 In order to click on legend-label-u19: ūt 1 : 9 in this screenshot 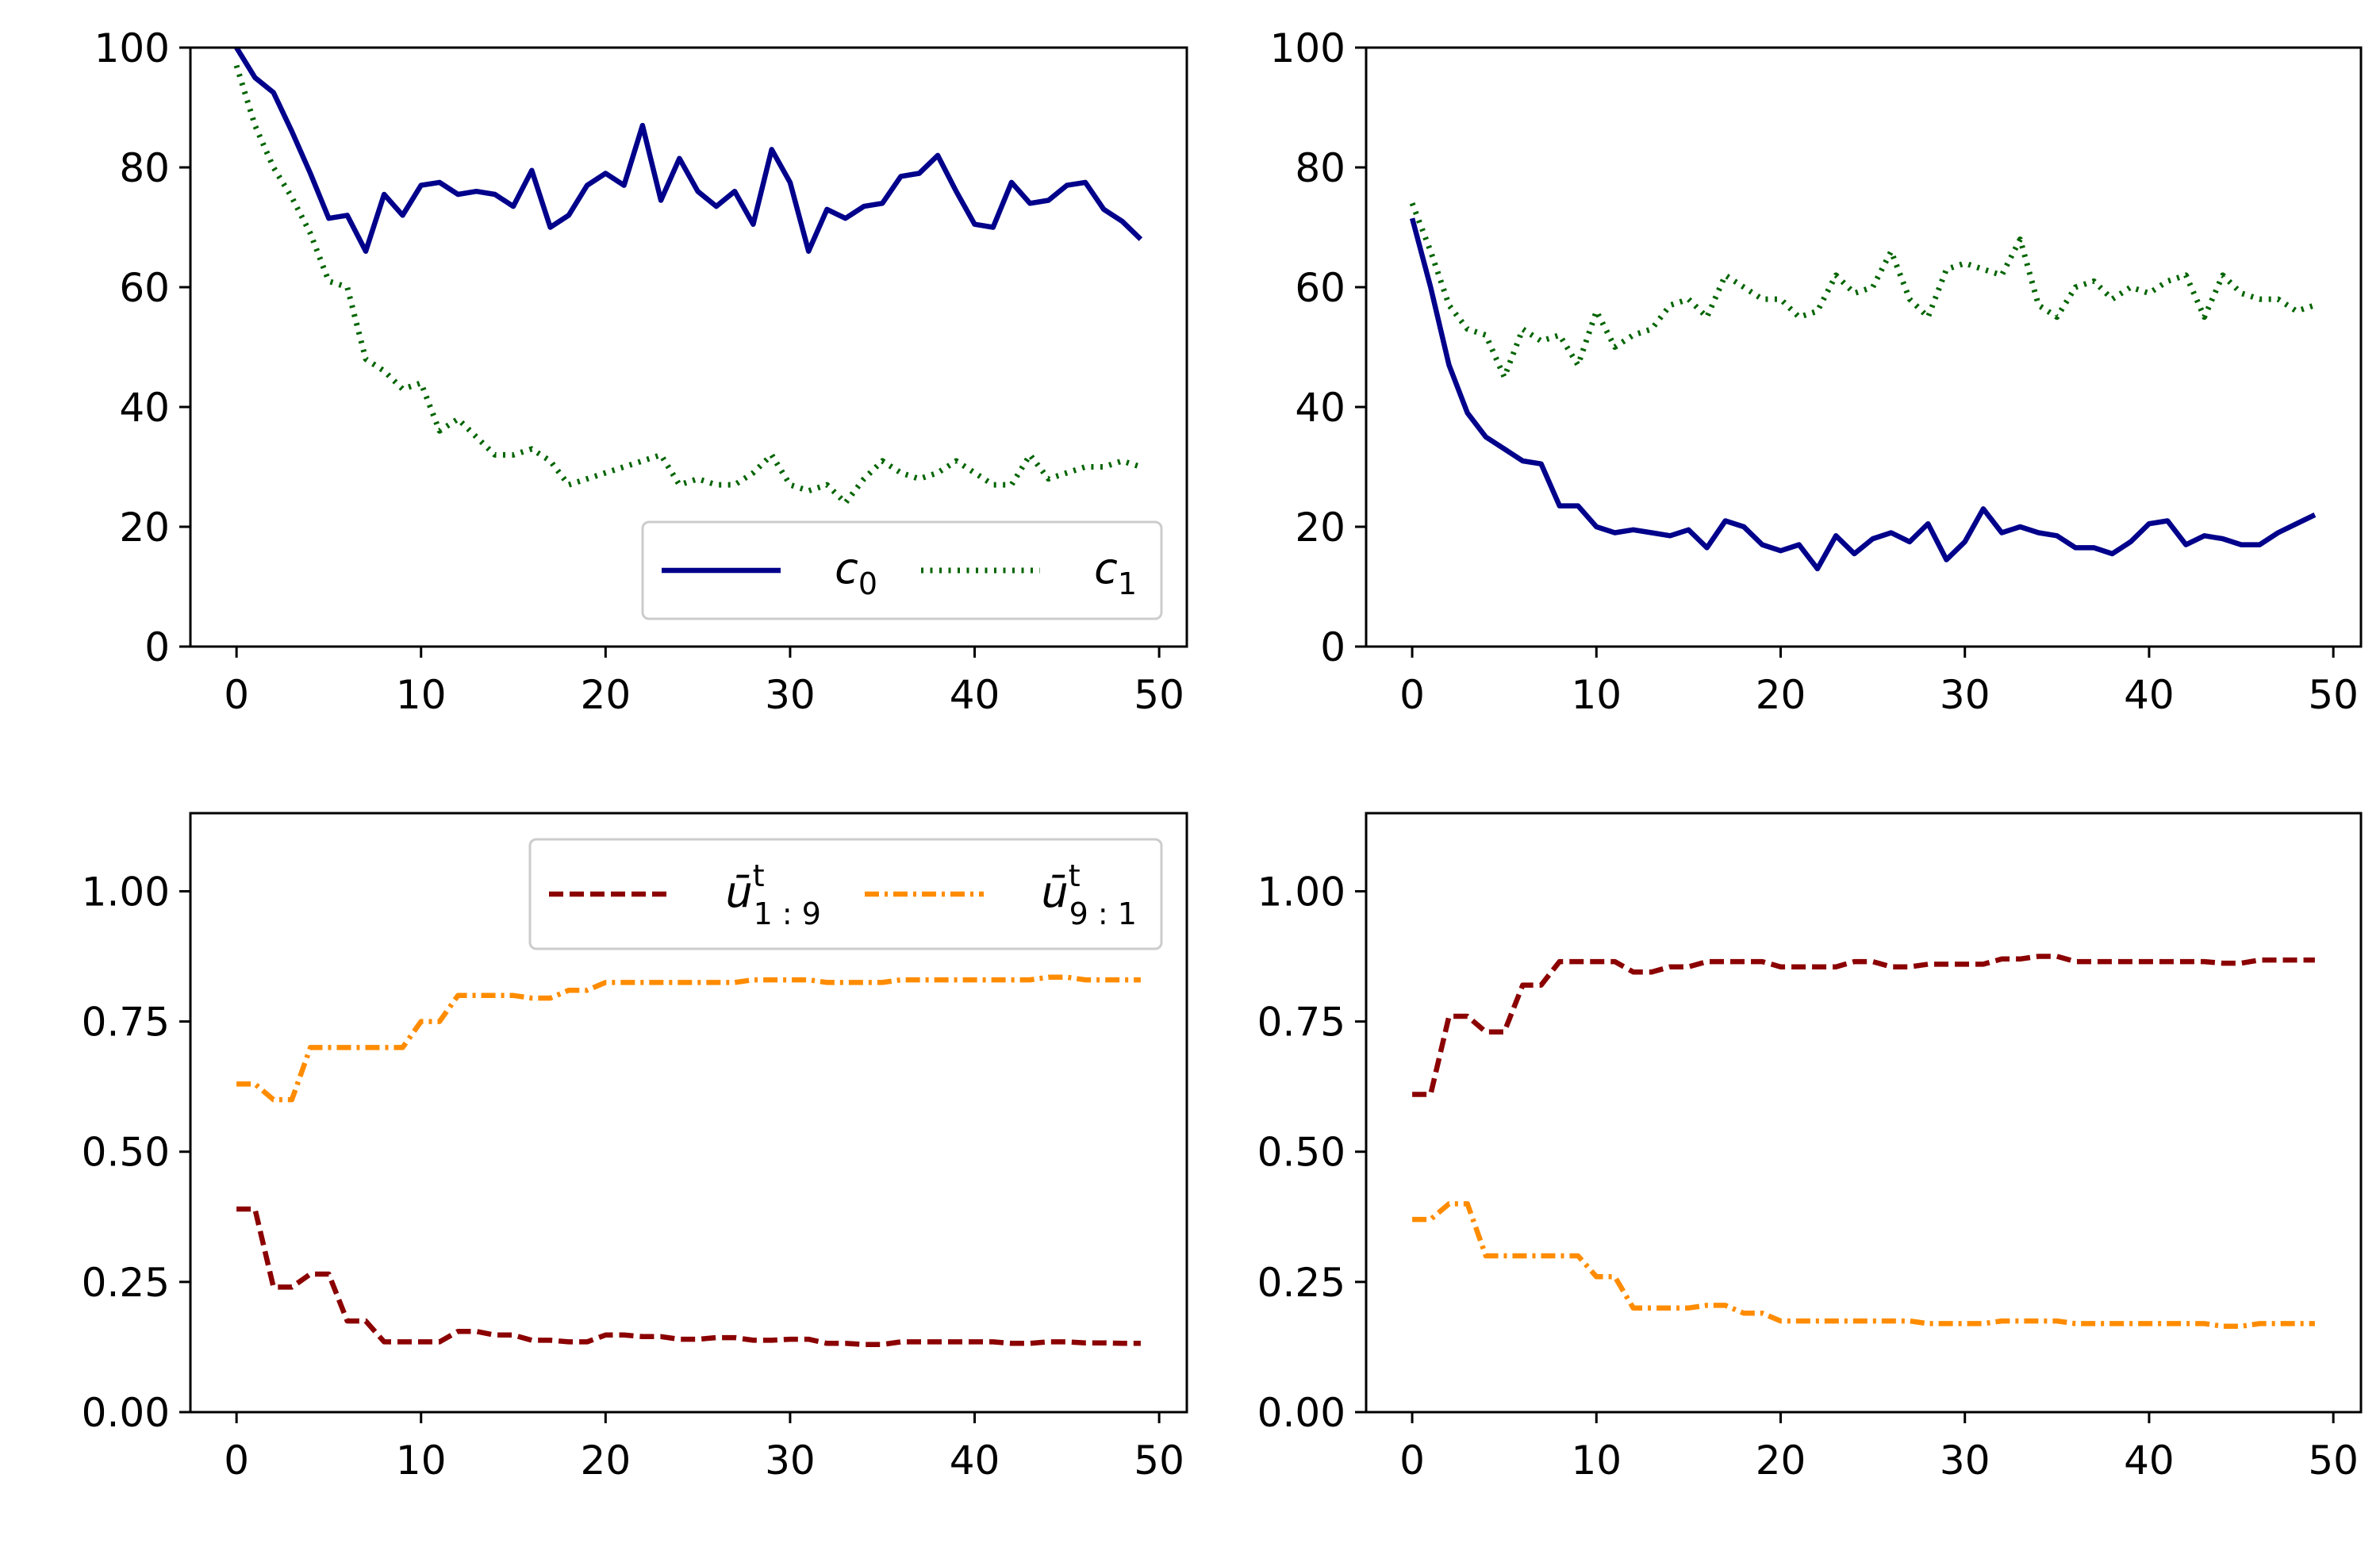, I will do `click(773, 894)`.